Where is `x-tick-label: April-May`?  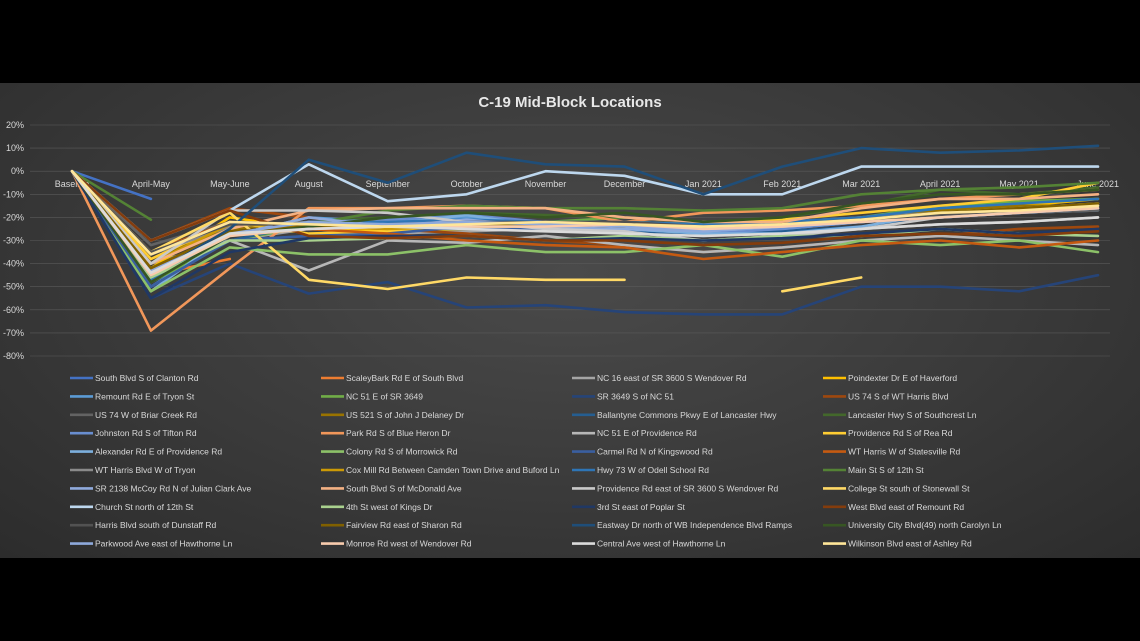
x-tick-label: April-May is located at coordinates (151, 184).